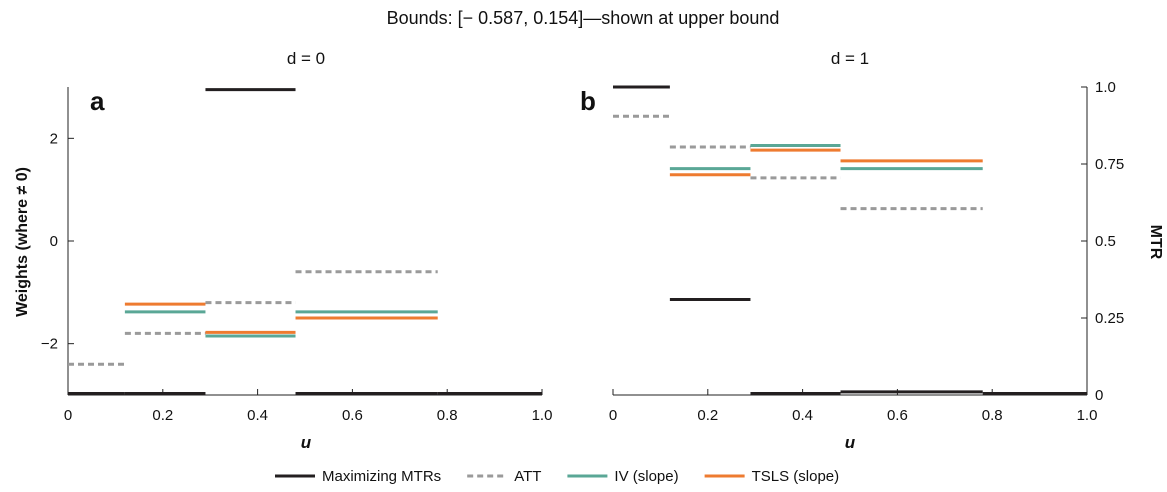  What do you see at coordinates (257, 415) in the screenshot?
I see `panel-a-x-tick-label: 0.4` at bounding box center [257, 415].